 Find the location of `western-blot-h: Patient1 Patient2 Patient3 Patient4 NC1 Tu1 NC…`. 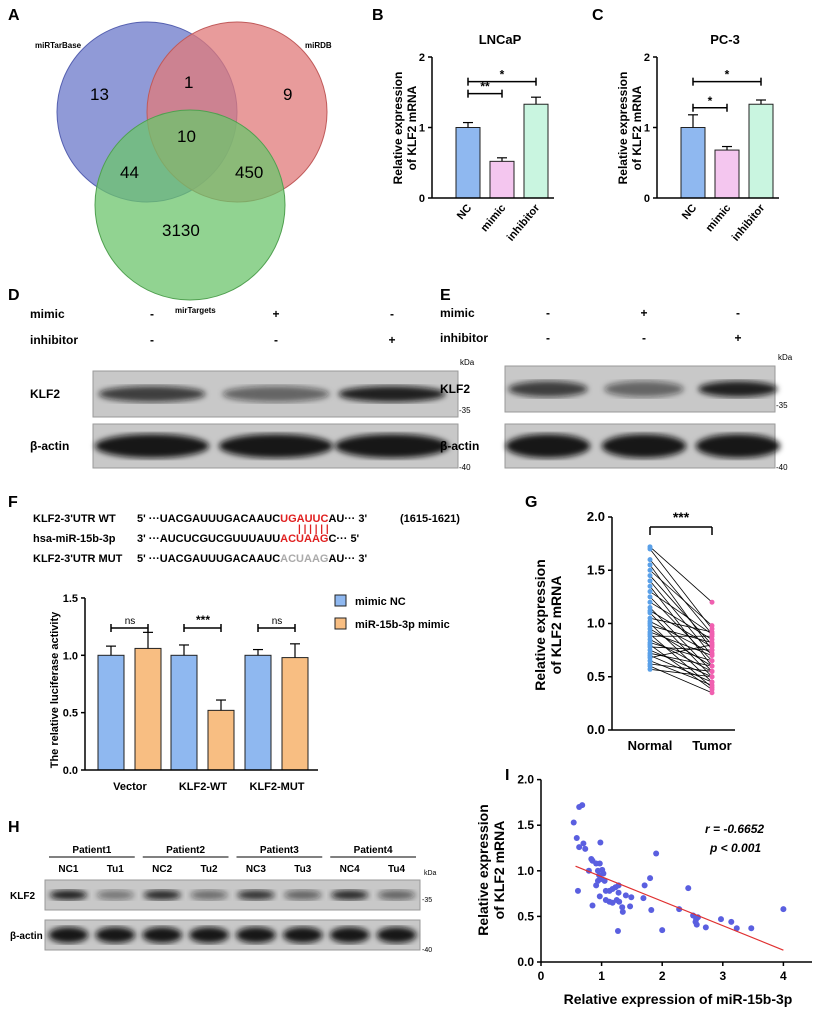

western-blot-h: Patient1 Patient2 Patient3 Patient4 NC1 Tu1 NC… is located at coordinates (223, 899).